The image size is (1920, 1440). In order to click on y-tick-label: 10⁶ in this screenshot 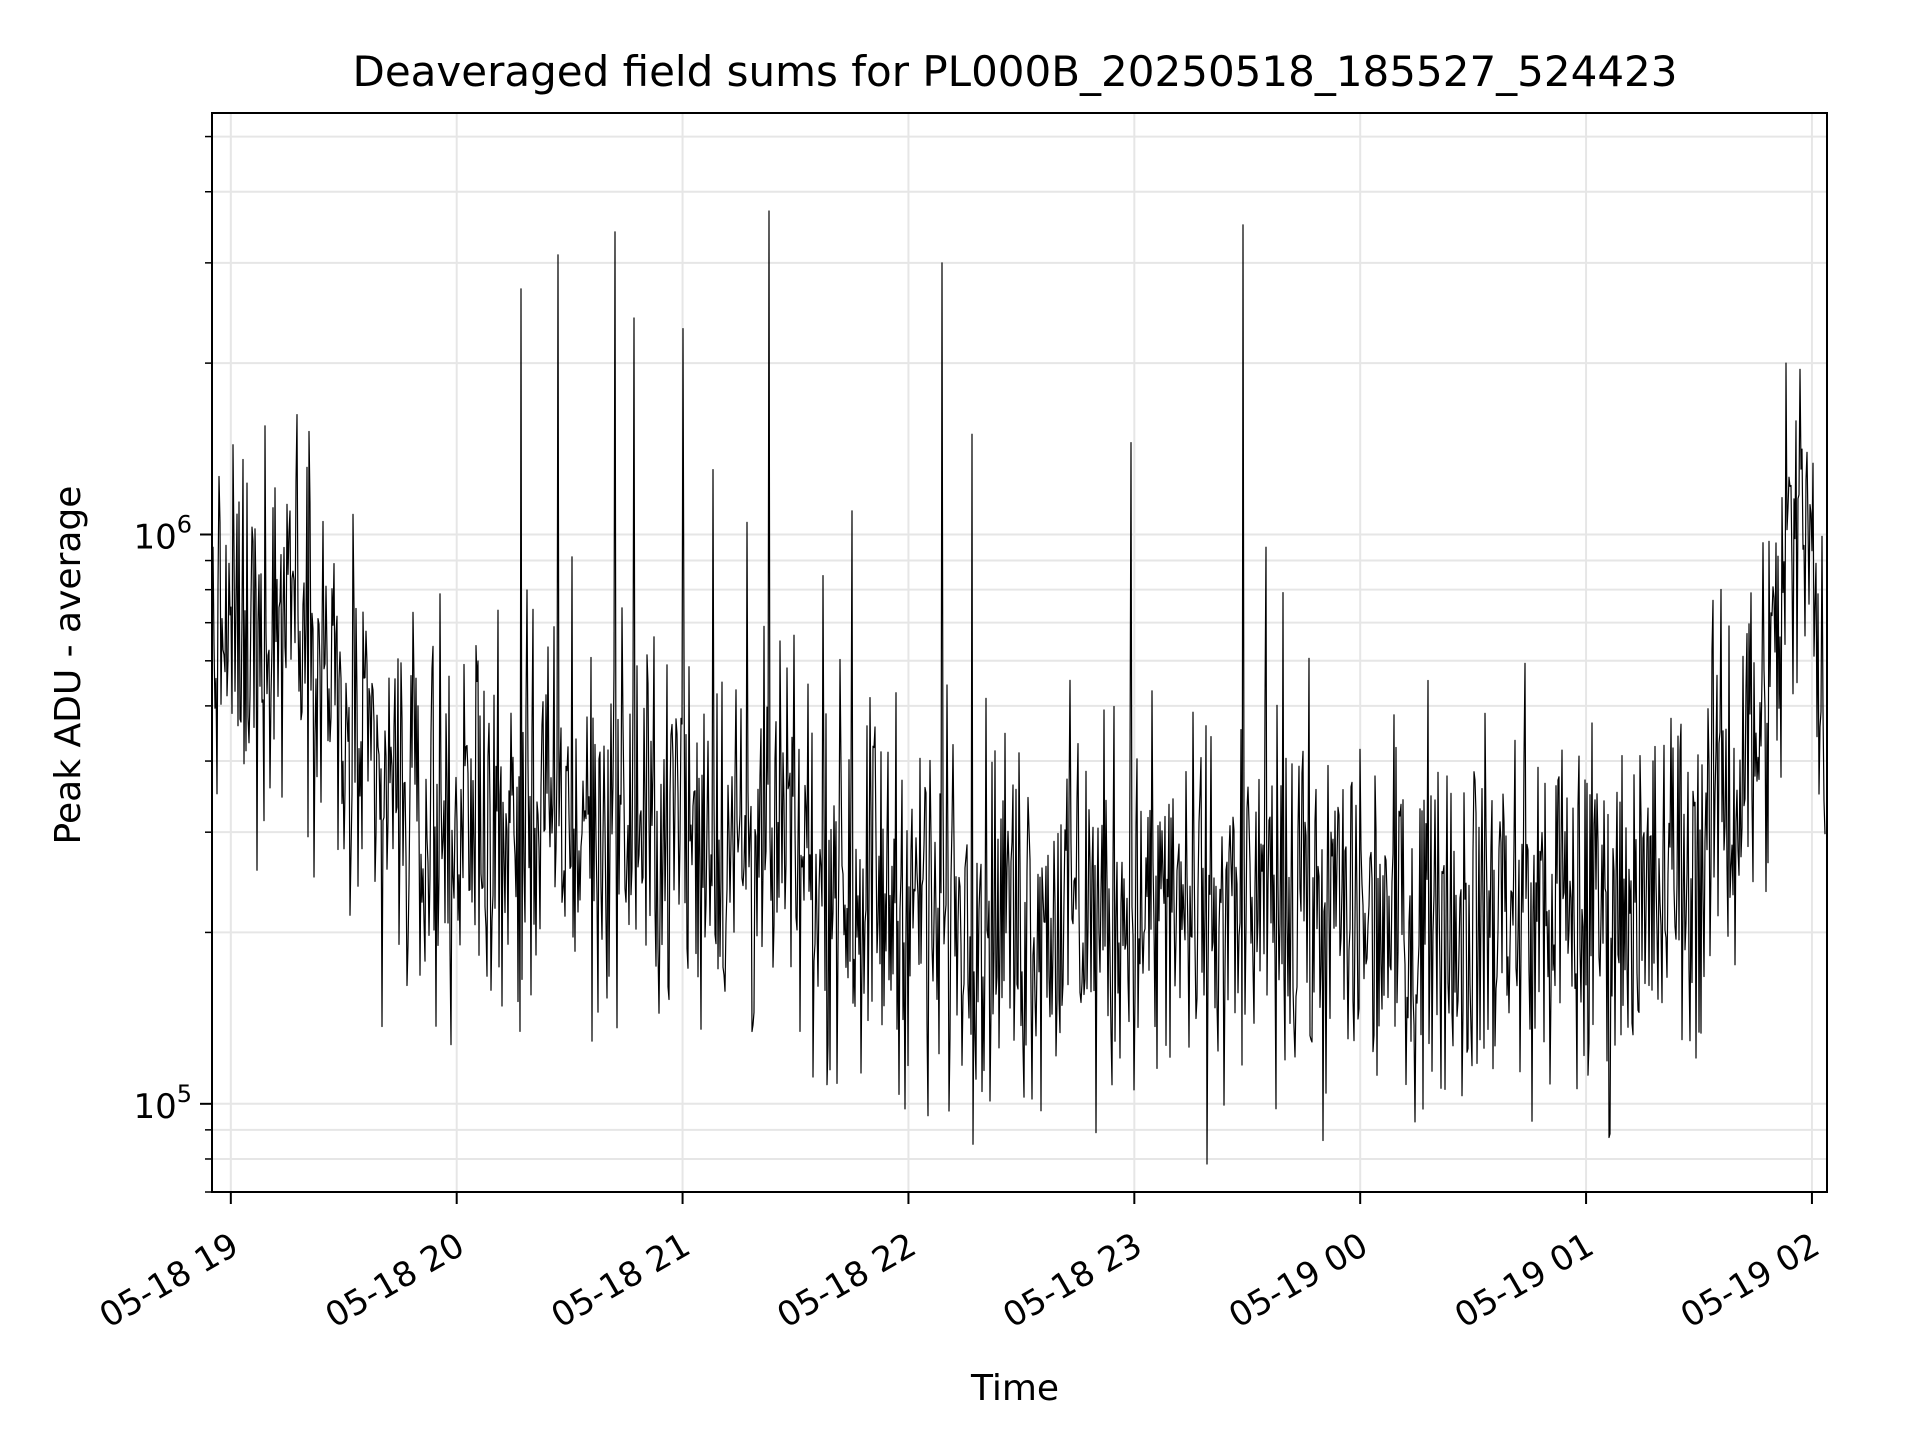, I will do `click(162, 533)`.